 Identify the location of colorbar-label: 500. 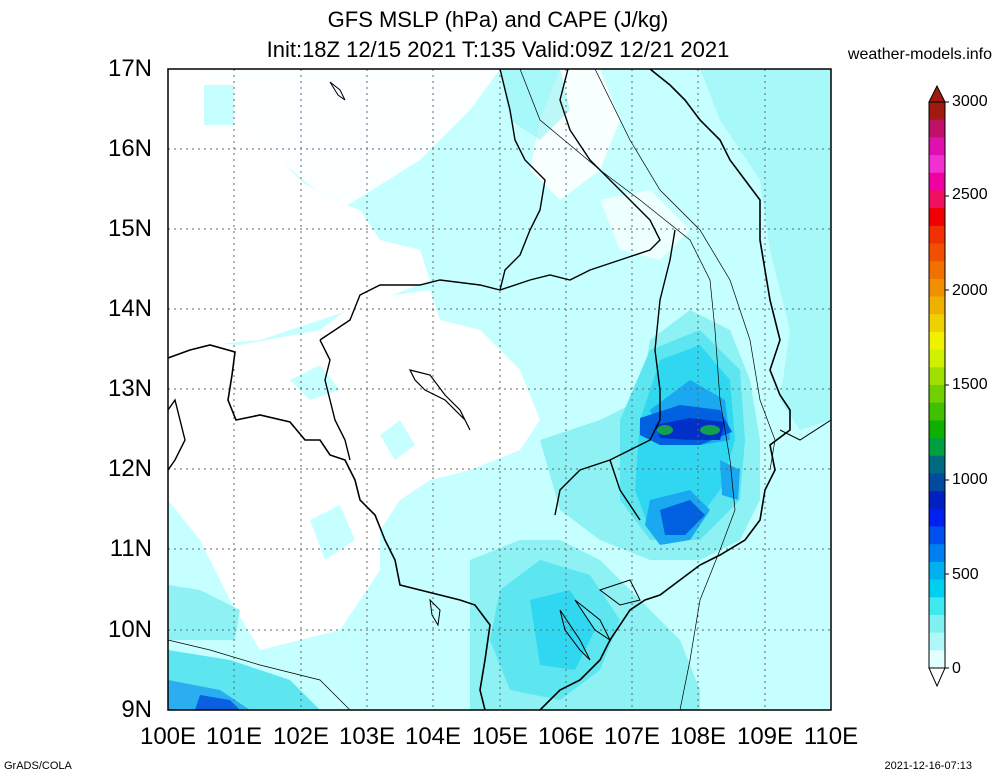
(965, 574).